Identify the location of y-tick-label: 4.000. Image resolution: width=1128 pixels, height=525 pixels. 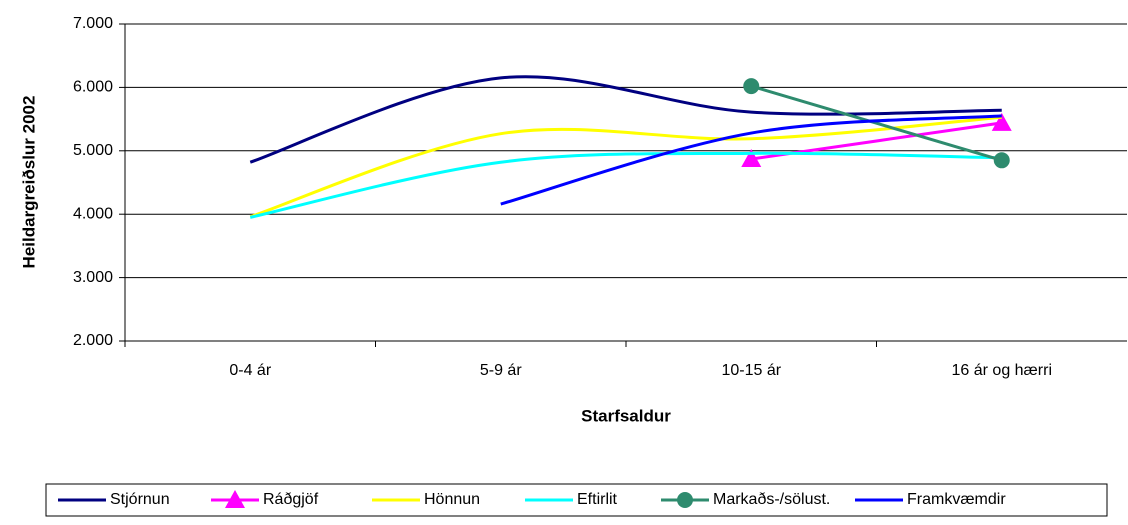
(93, 213).